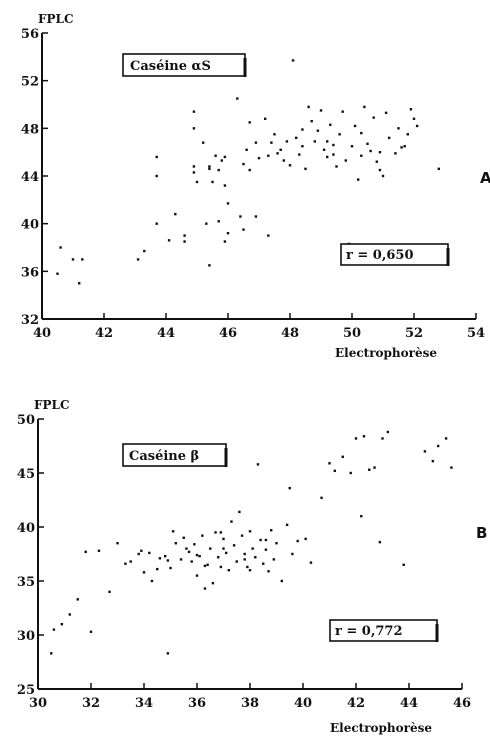 The width and height of the screenshot is (490, 737). Describe the element at coordinates (166, 333) in the screenshot. I see `x-tick-label: 44` at that location.